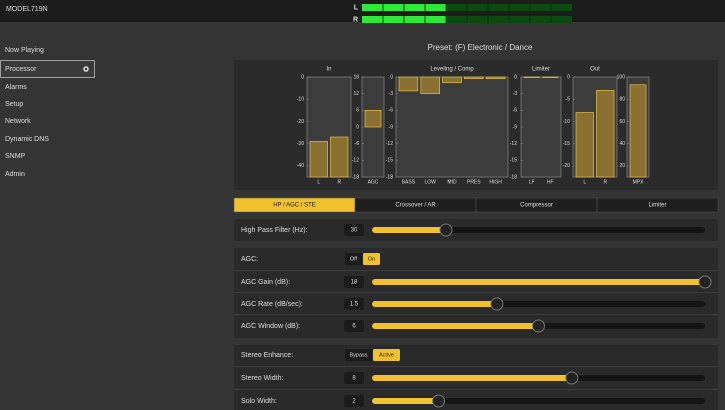 This screenshot has height=410, width=725. Describe the element at coordinates (86, 69) in the screenshot. I see `gear-icon` at that location.